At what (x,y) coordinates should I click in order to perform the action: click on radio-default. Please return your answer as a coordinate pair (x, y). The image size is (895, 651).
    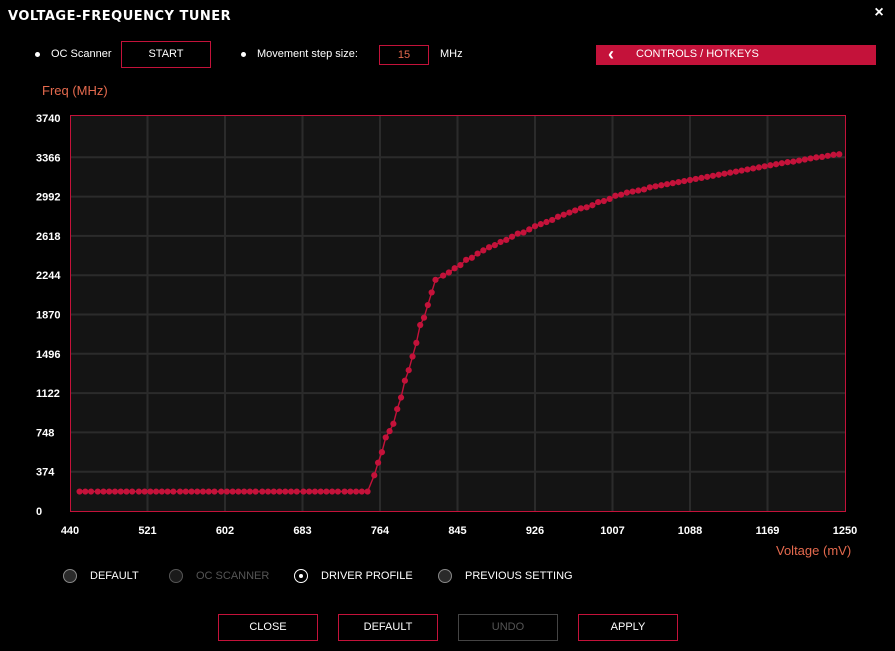
    Looking at the image, I should click on (70, 576).